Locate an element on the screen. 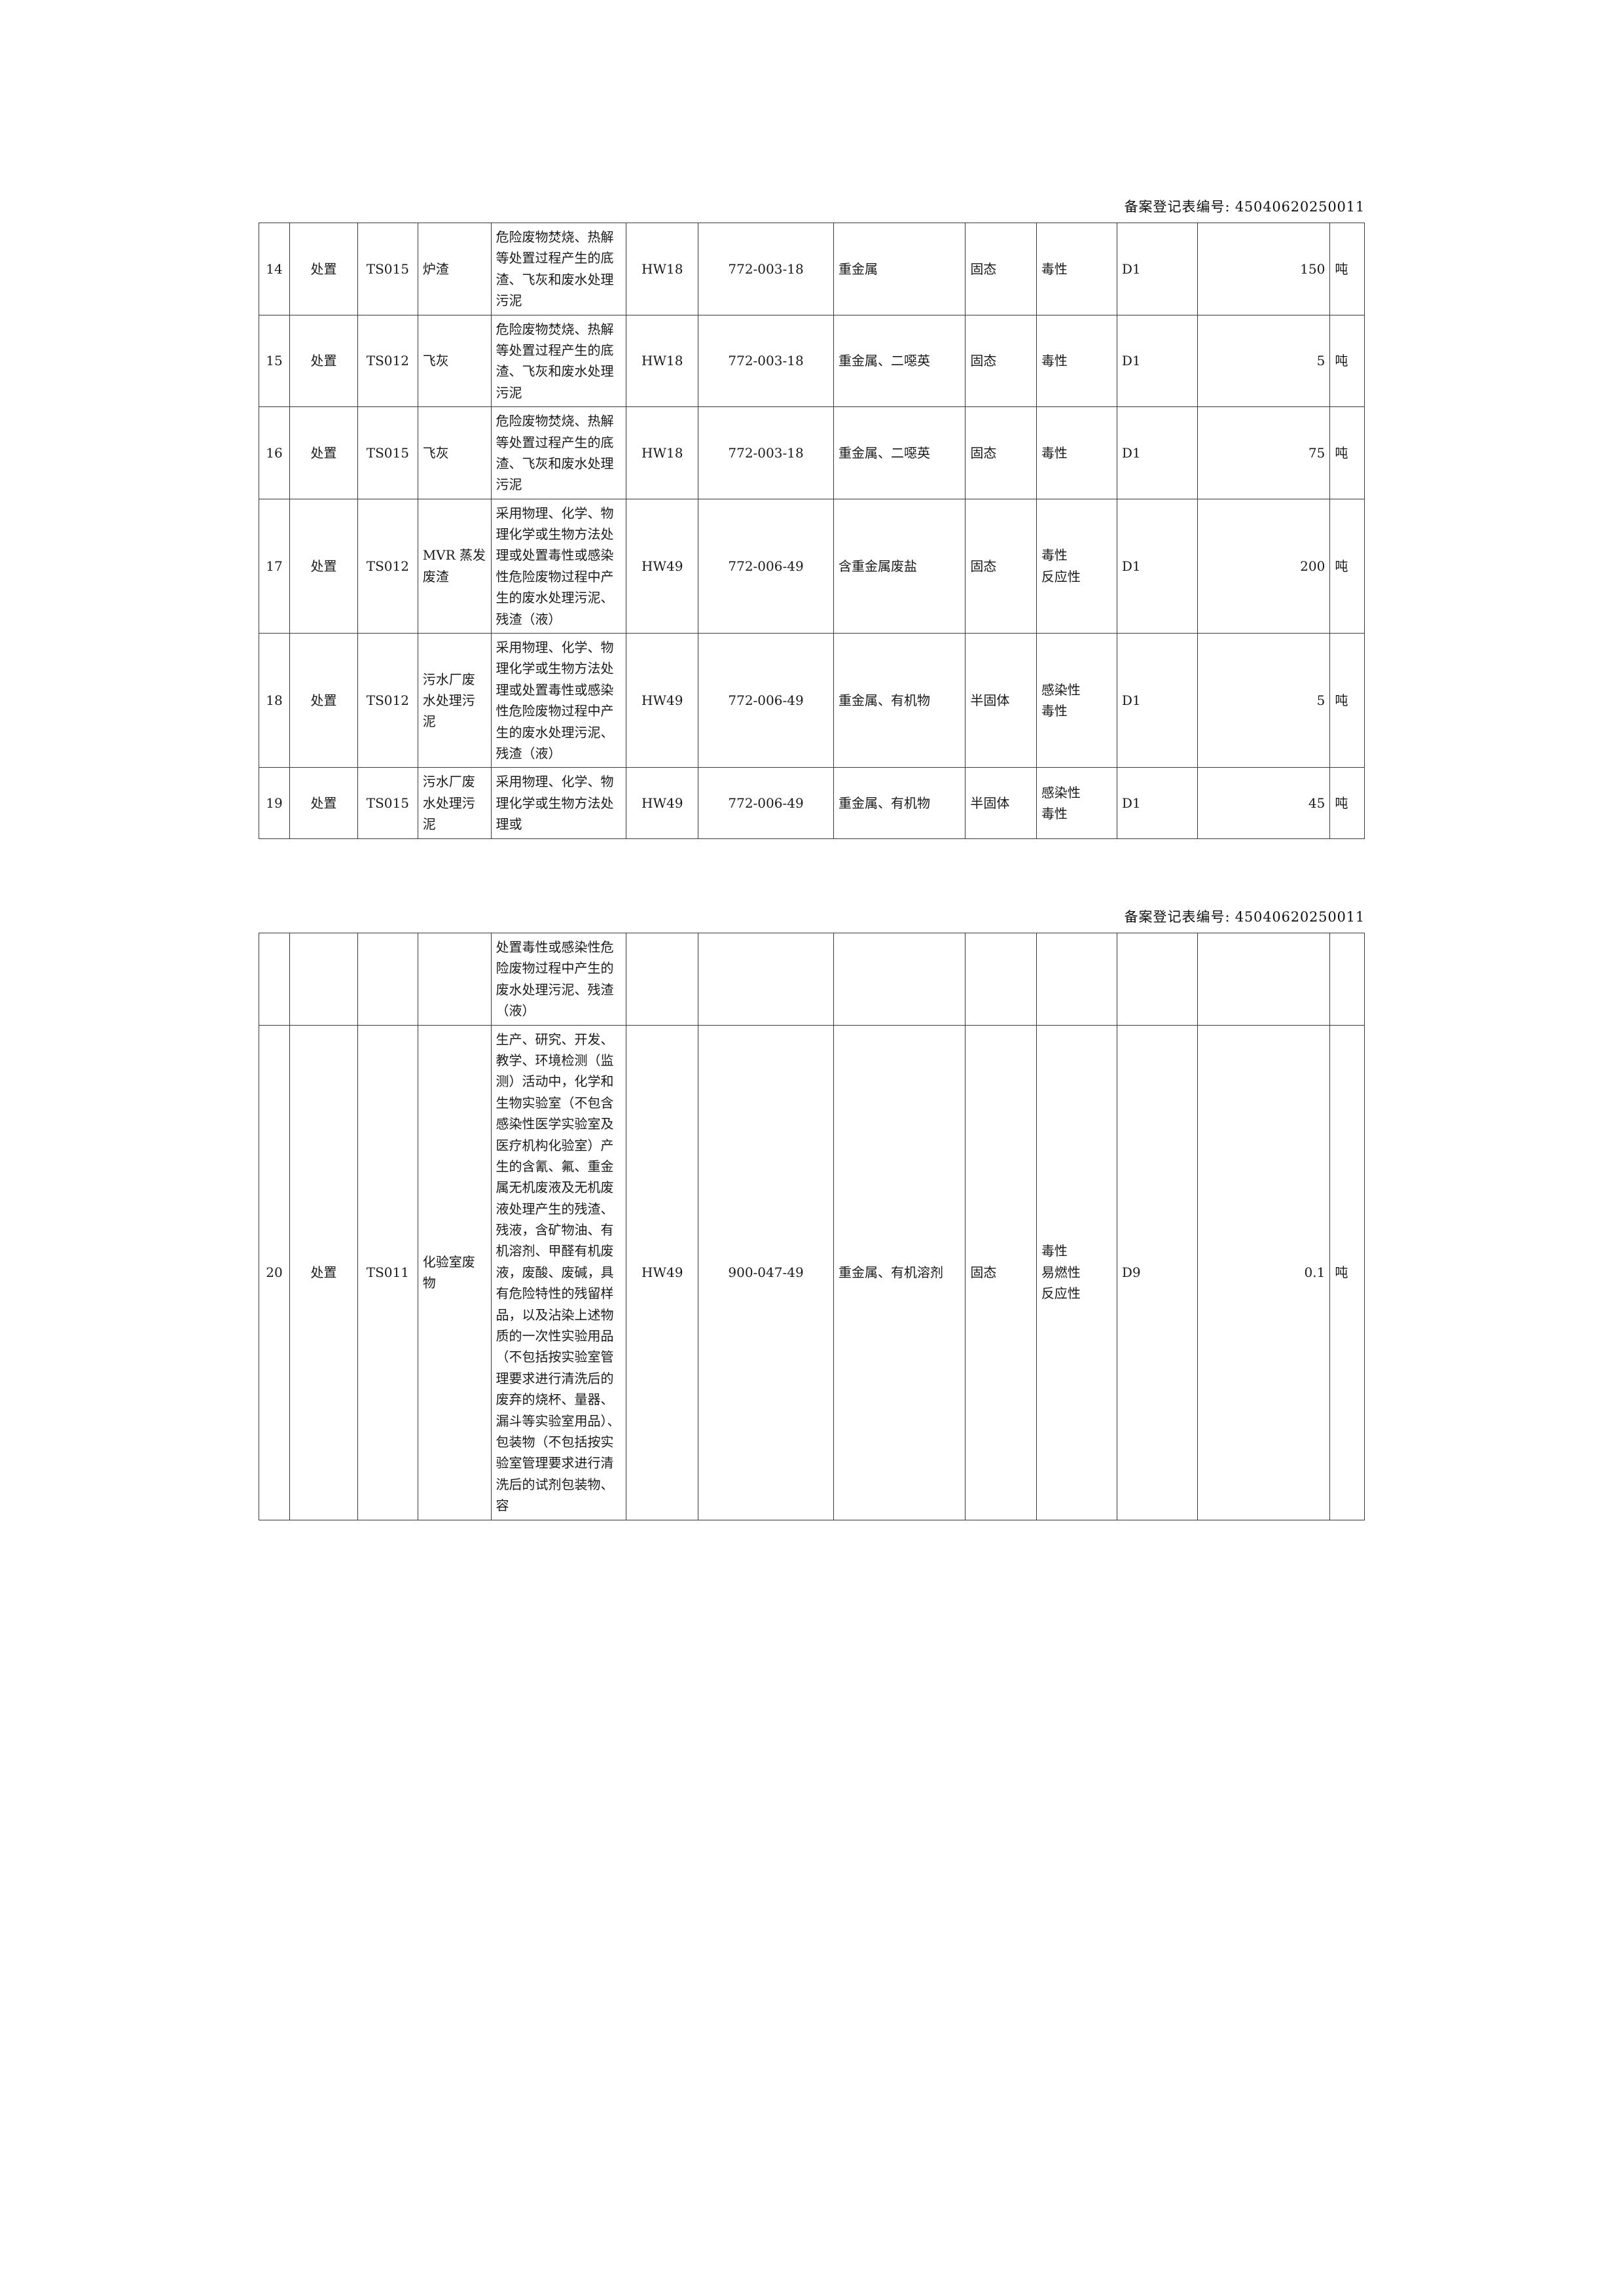 Image resolution: width=1624 pixels, height=2296 pixels. cell-index: 15 is located at coordinates (274, 361).